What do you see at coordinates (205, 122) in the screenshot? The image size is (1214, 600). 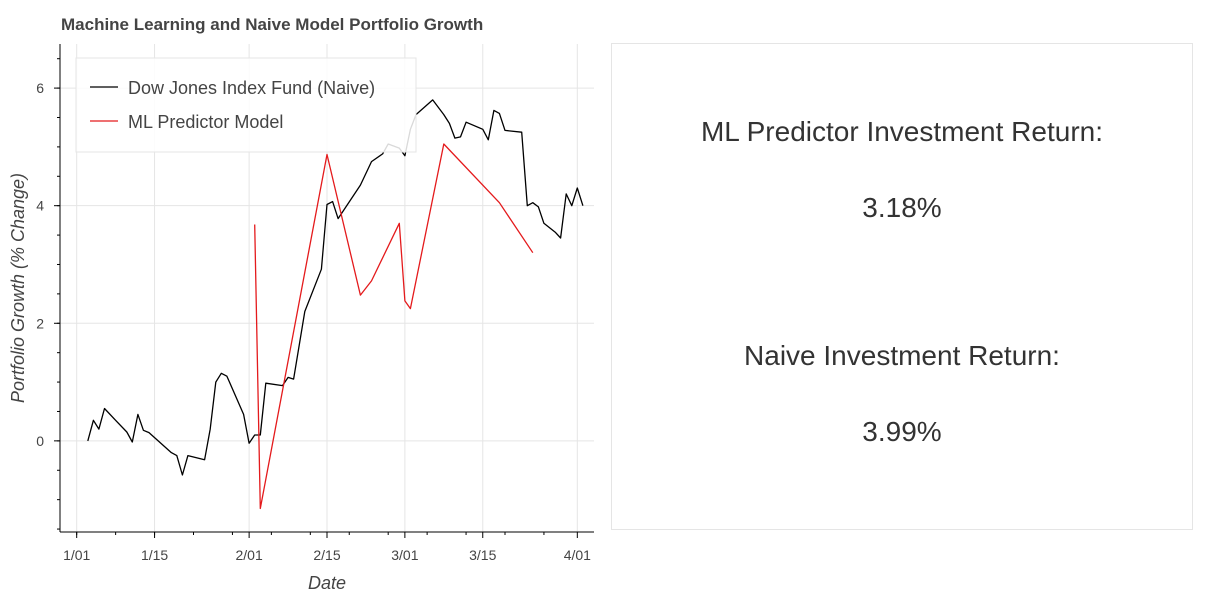 I see `legend-label-ml: ML Predictor Model` at bounding box center [205, 122].